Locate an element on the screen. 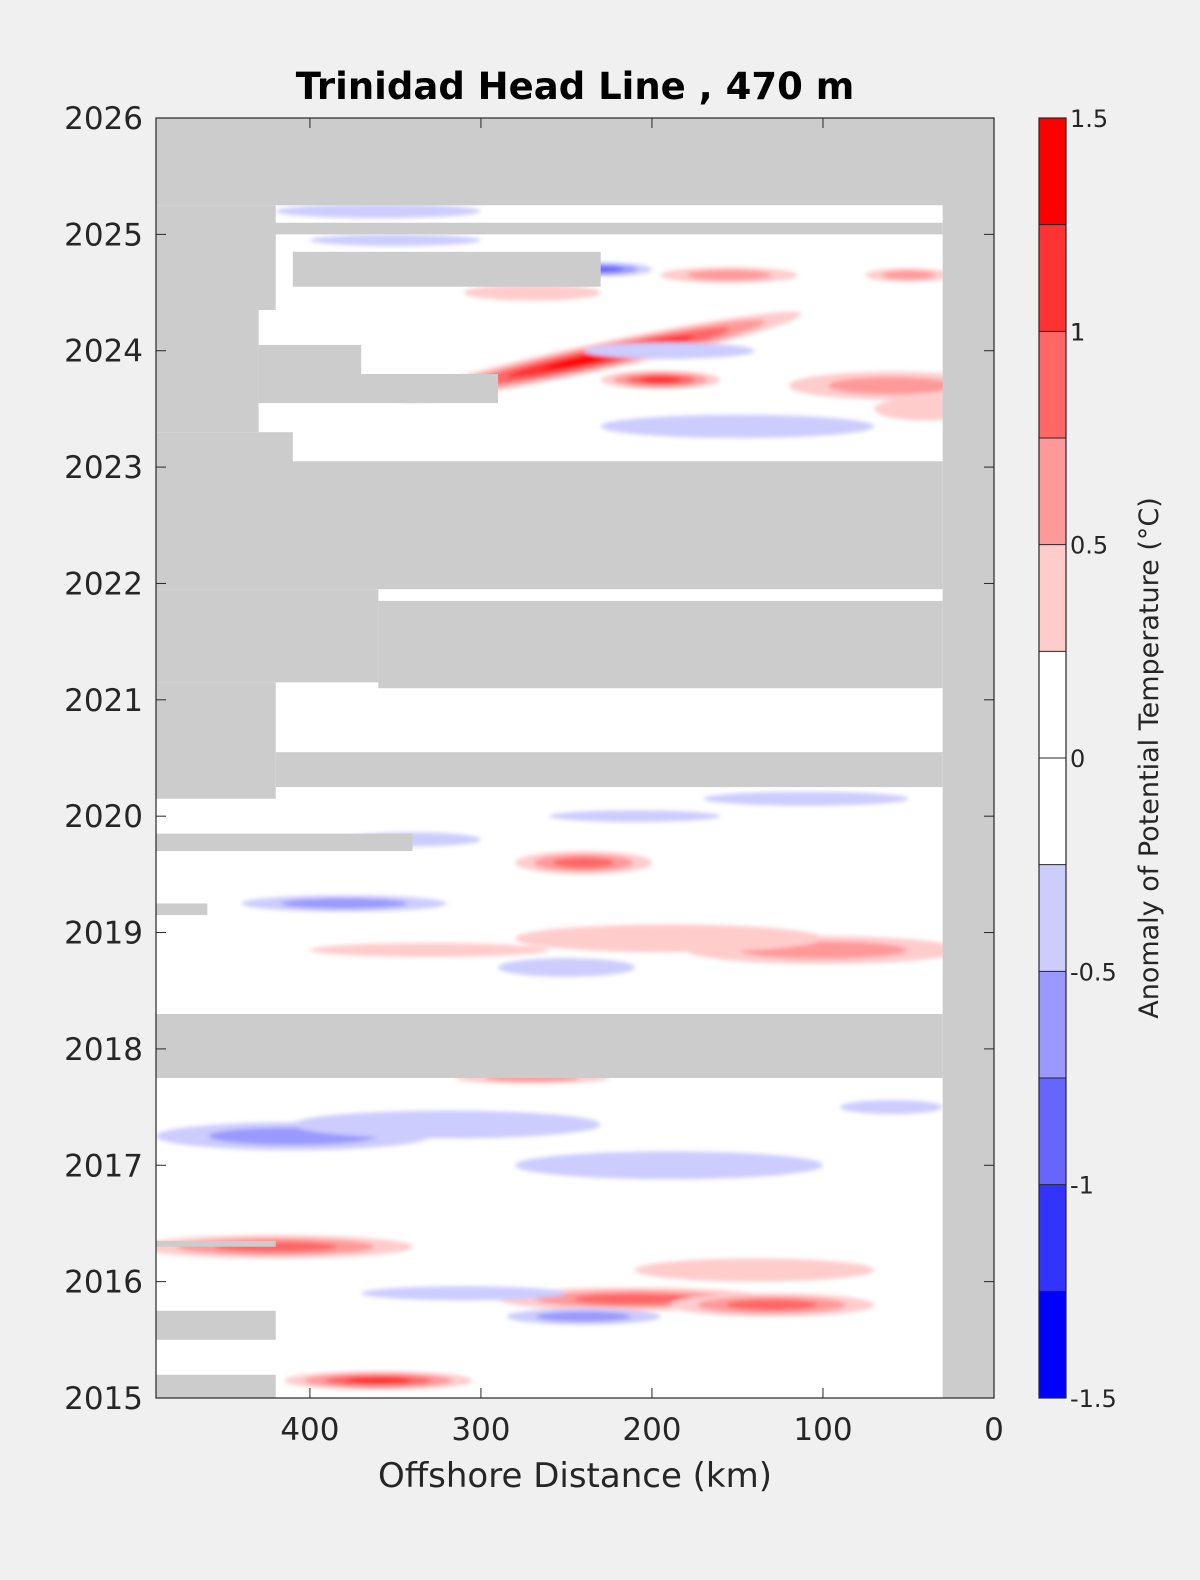  x-tick-label: 0 is located at coordinates (994, 1430).